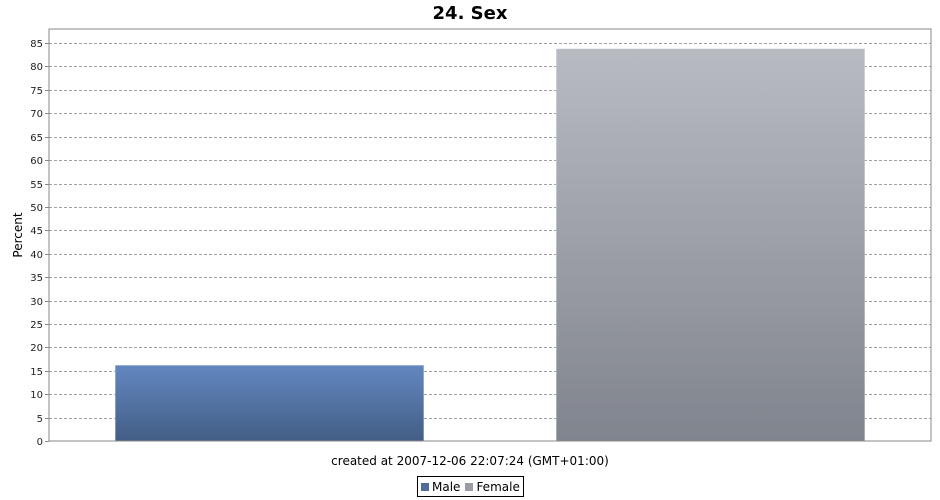 The image size is (940, 500). What do you see at coordinates (40, 419) in the screenshot?
I see `y-tick-label: 5` at bounding box center [40, 419].